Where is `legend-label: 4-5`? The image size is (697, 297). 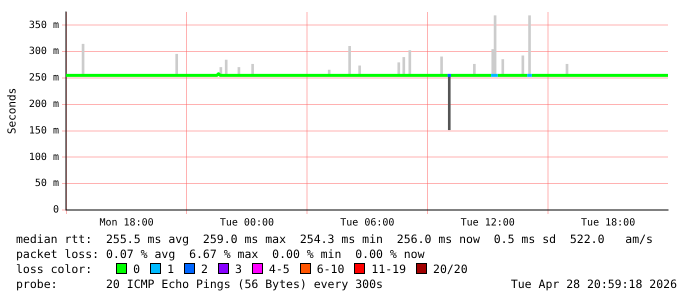 legend-label: 4-5 is located at coordinates (279, 269).